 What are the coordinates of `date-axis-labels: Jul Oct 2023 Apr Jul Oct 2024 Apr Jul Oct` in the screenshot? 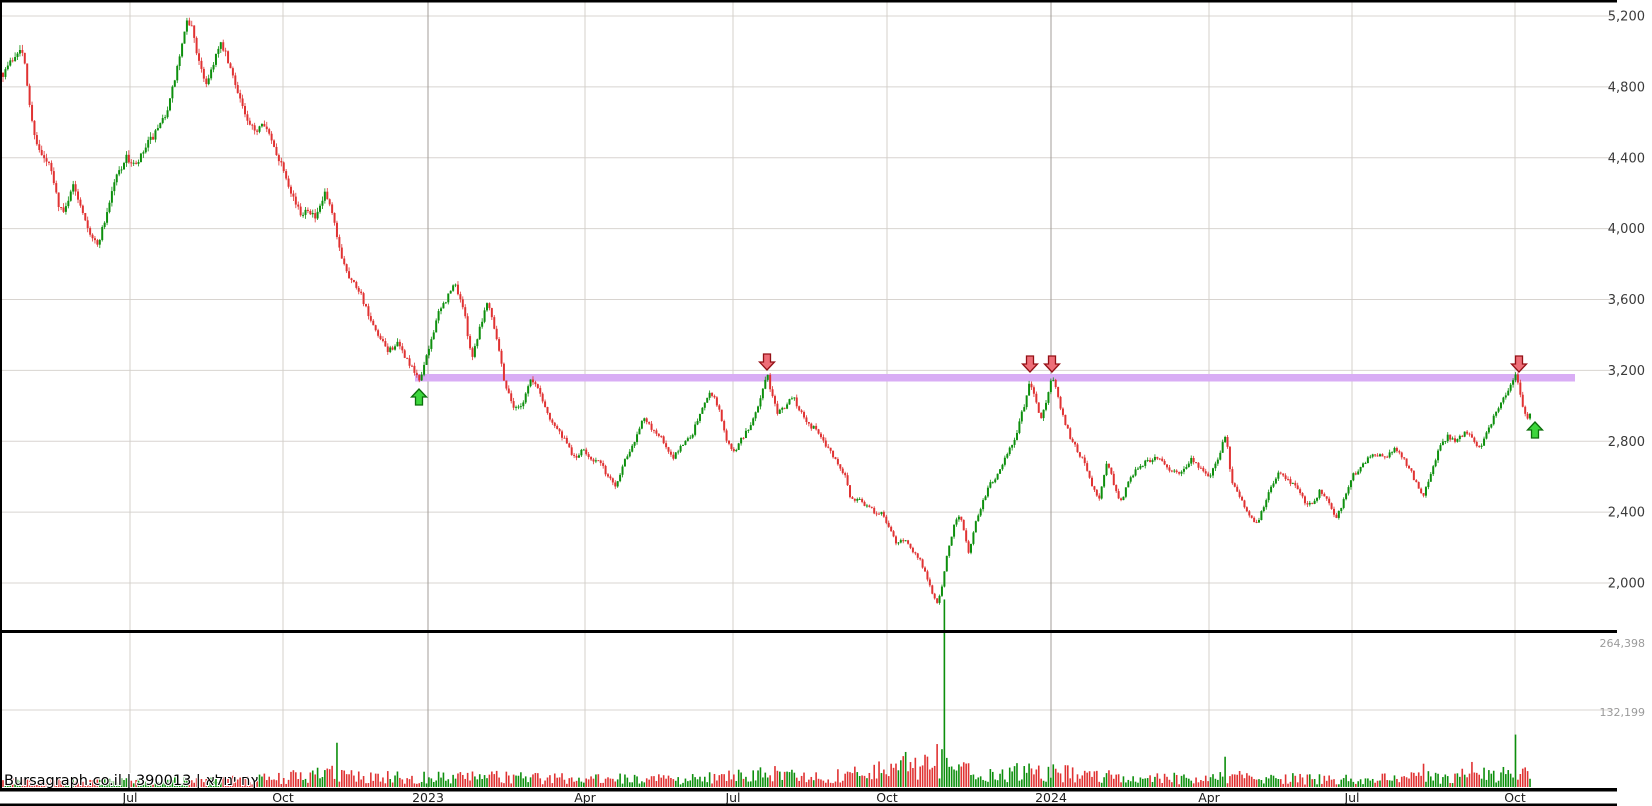 It's located at (823, 797).